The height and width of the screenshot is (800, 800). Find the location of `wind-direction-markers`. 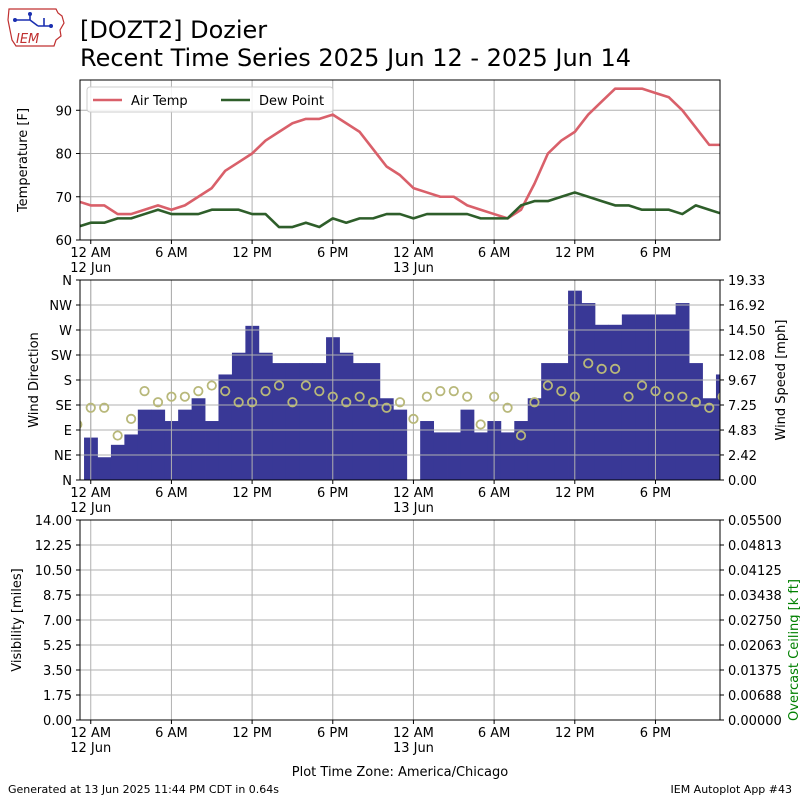

wind-direction-markers is located at coordinates (400, 399).